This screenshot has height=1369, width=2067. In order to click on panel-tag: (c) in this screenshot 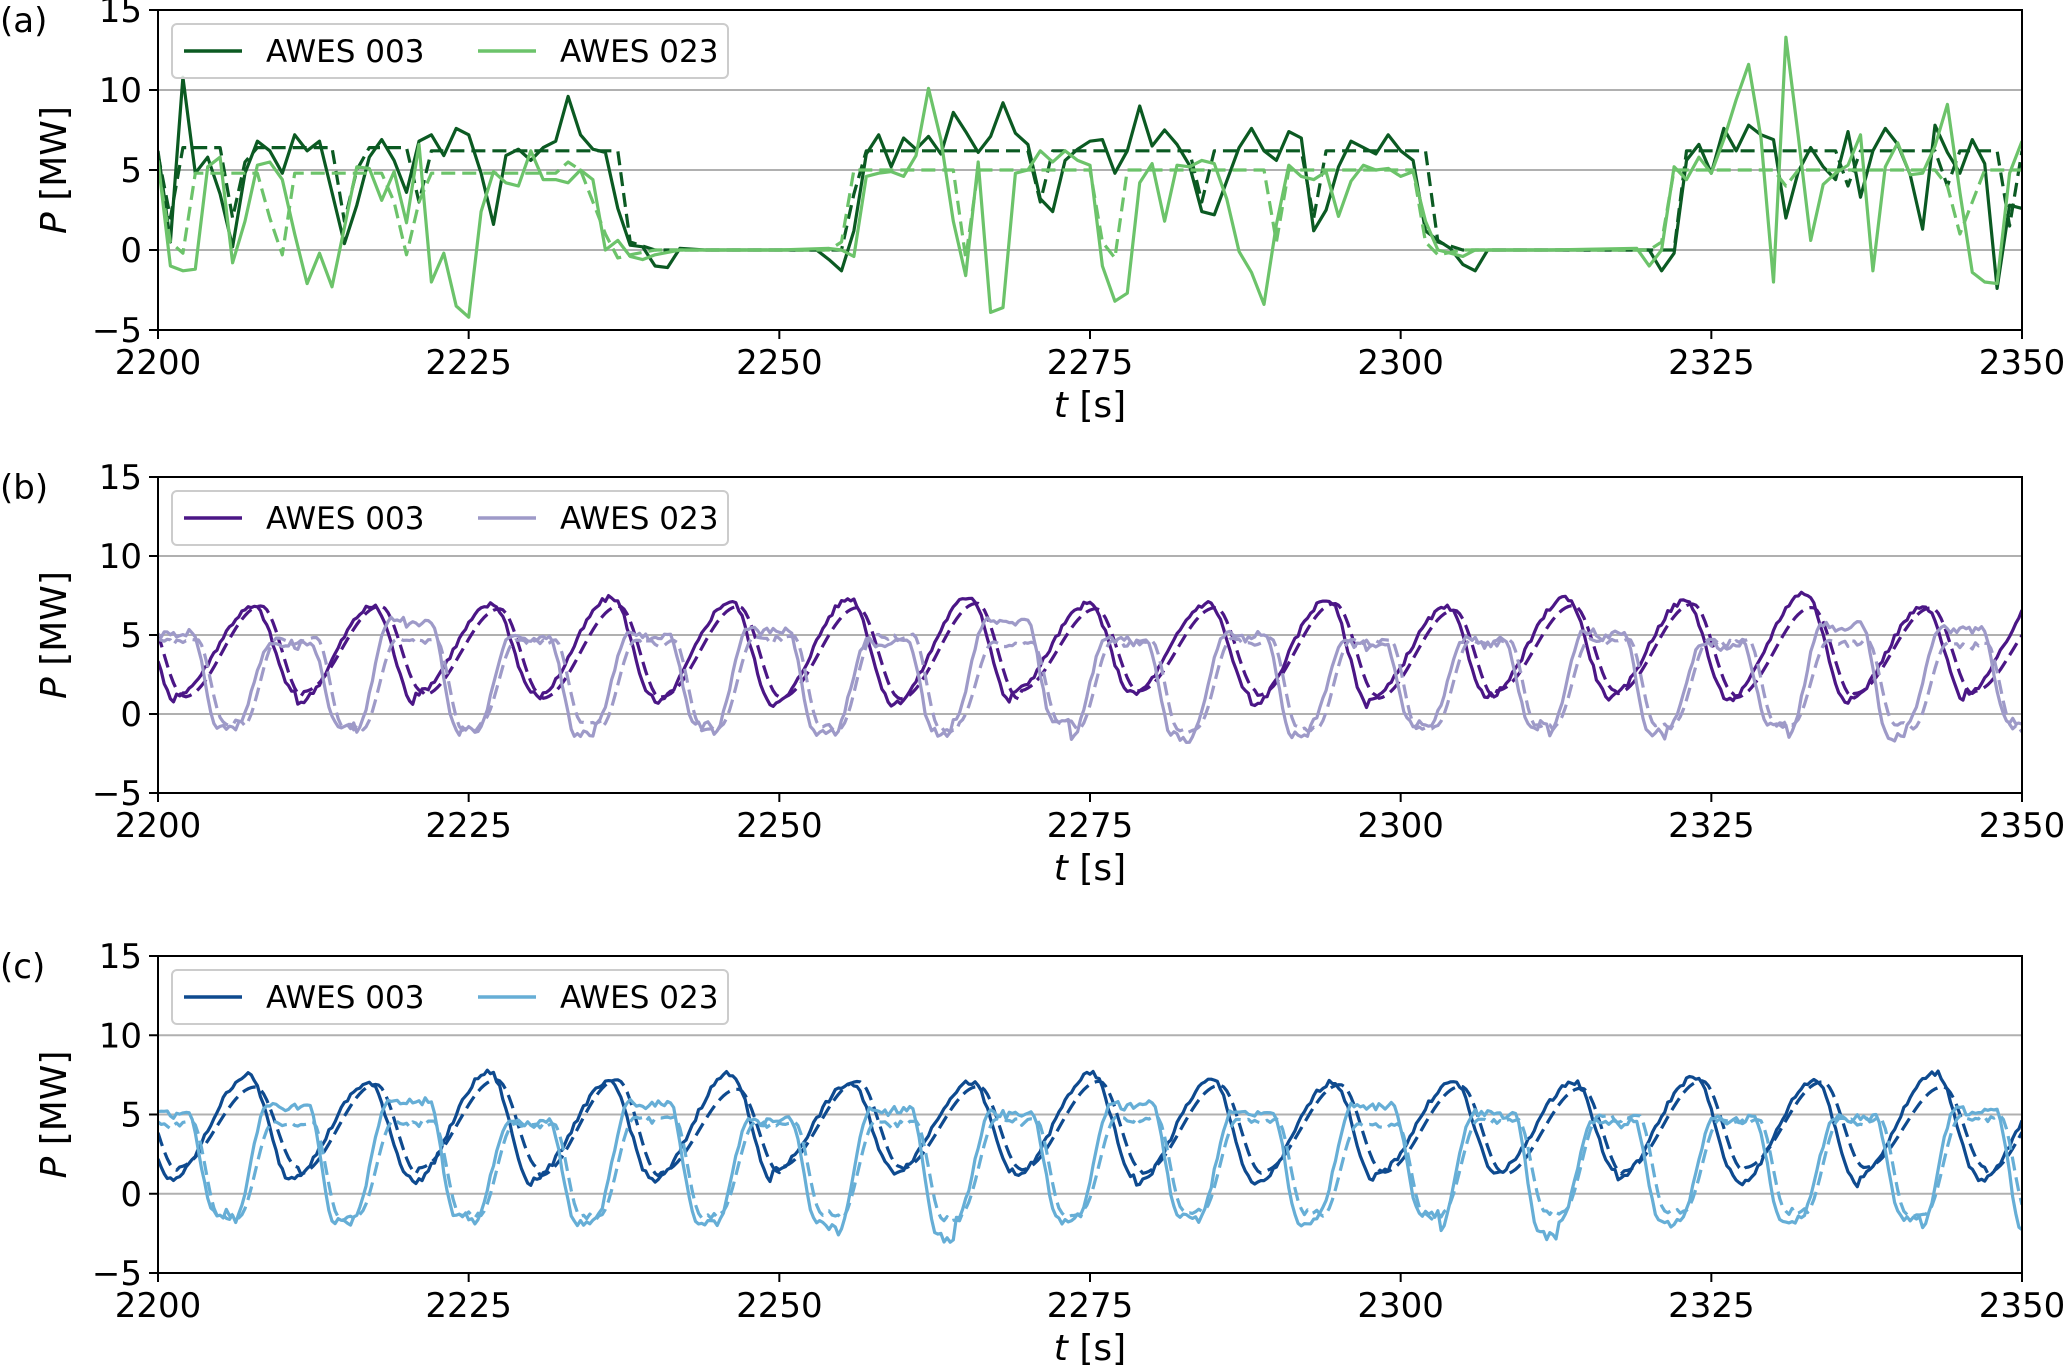, I will do `click(22, 967)`.